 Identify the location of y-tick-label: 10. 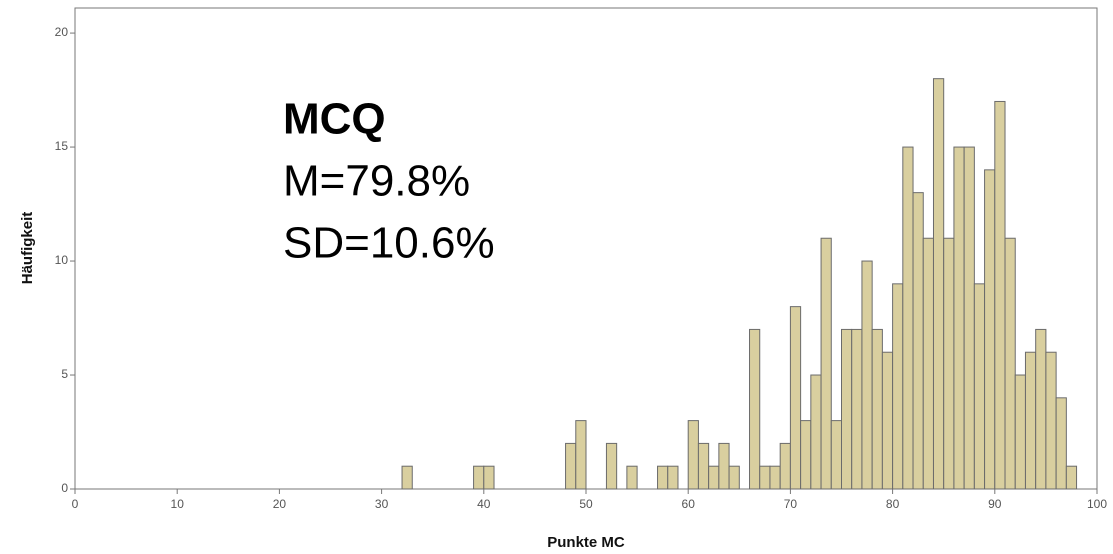
(62, 260).